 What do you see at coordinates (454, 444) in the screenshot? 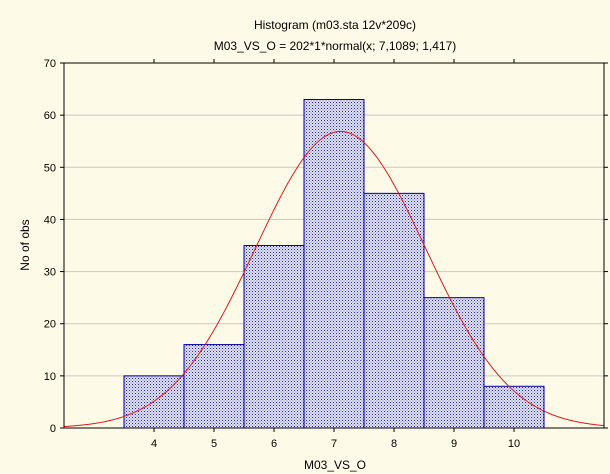
I see `x-tick-label: 9` at bounding box center [454, 444].